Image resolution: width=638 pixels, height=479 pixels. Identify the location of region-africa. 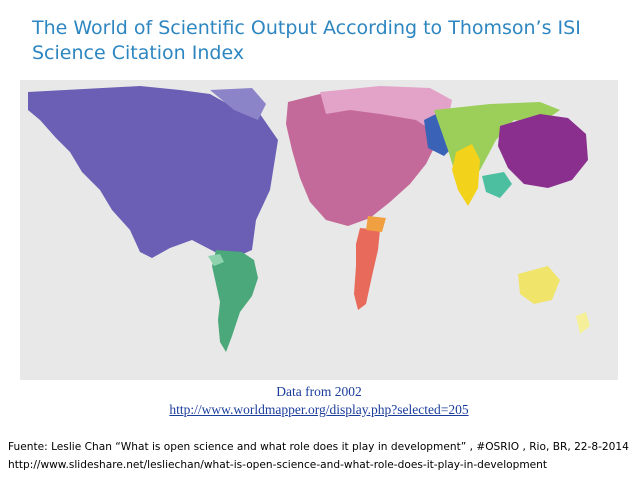
(367, 269).